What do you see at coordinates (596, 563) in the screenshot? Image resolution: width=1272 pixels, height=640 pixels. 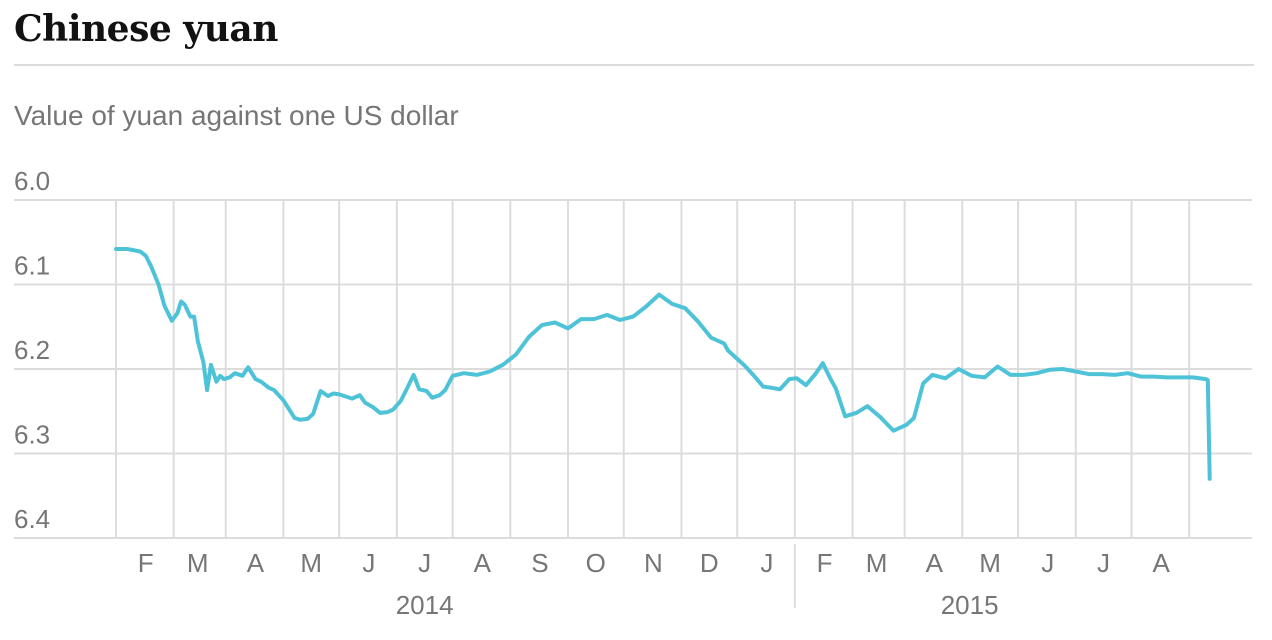 I see `x-tick-label: O` at bounding box center [596, 563].